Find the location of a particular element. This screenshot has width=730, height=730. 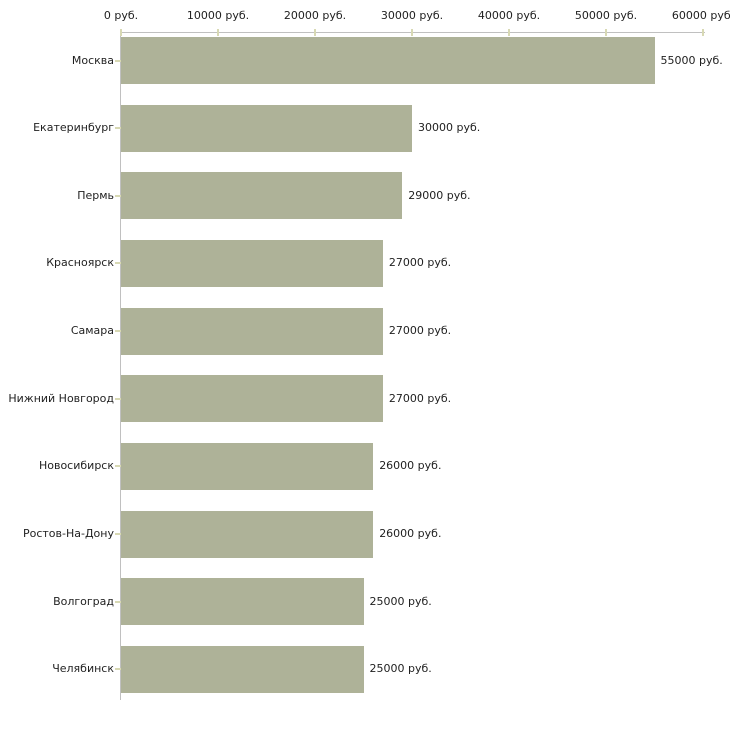

category-label: Ростов-На-Дону is located at coordinates (68, 534).